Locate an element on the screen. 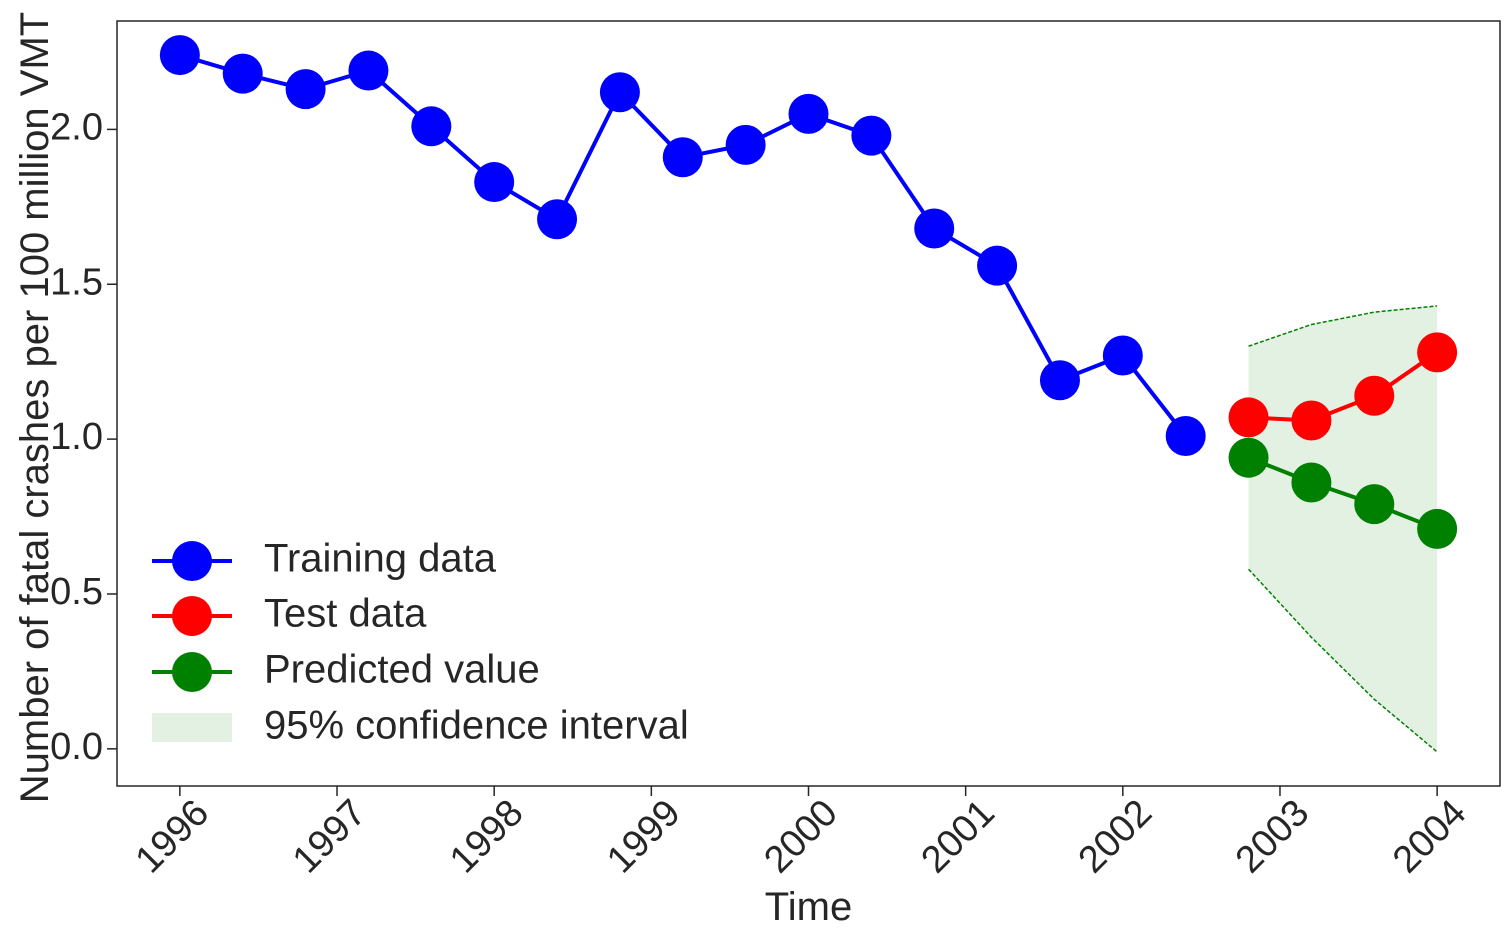  x-tick-label: 1999 is located at coordinates (643, 836).